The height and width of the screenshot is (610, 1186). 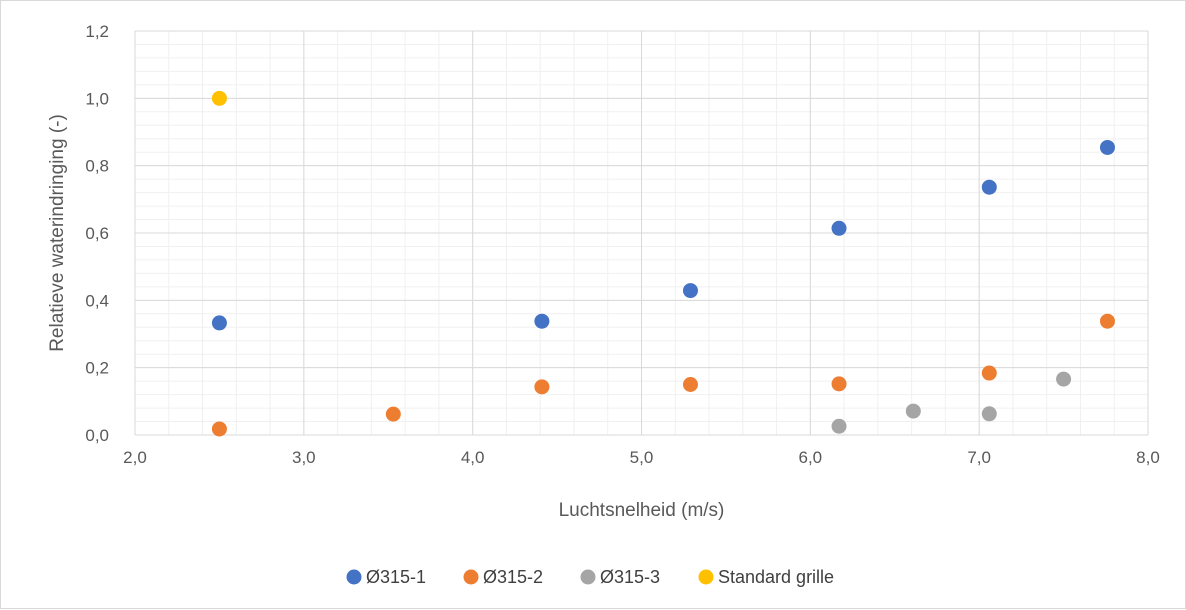 What do you see at coordinates (97, 31) in the screenshot?
I see `y-tick-label: 1,2` at bounding box center [97, 31].